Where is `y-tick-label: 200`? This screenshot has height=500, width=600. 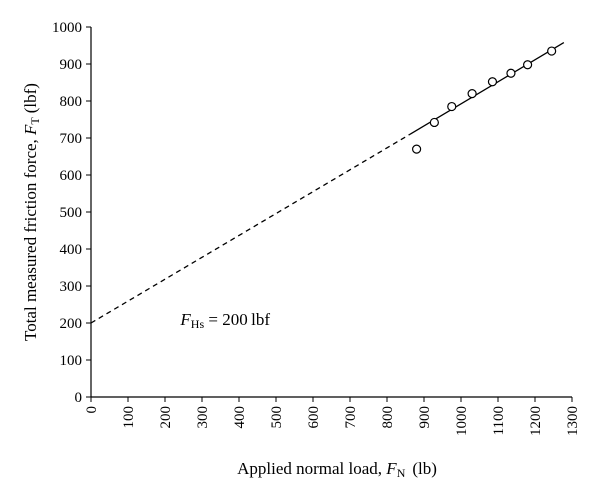 y-tick-label: 200 is located at coordinates (71, 324).